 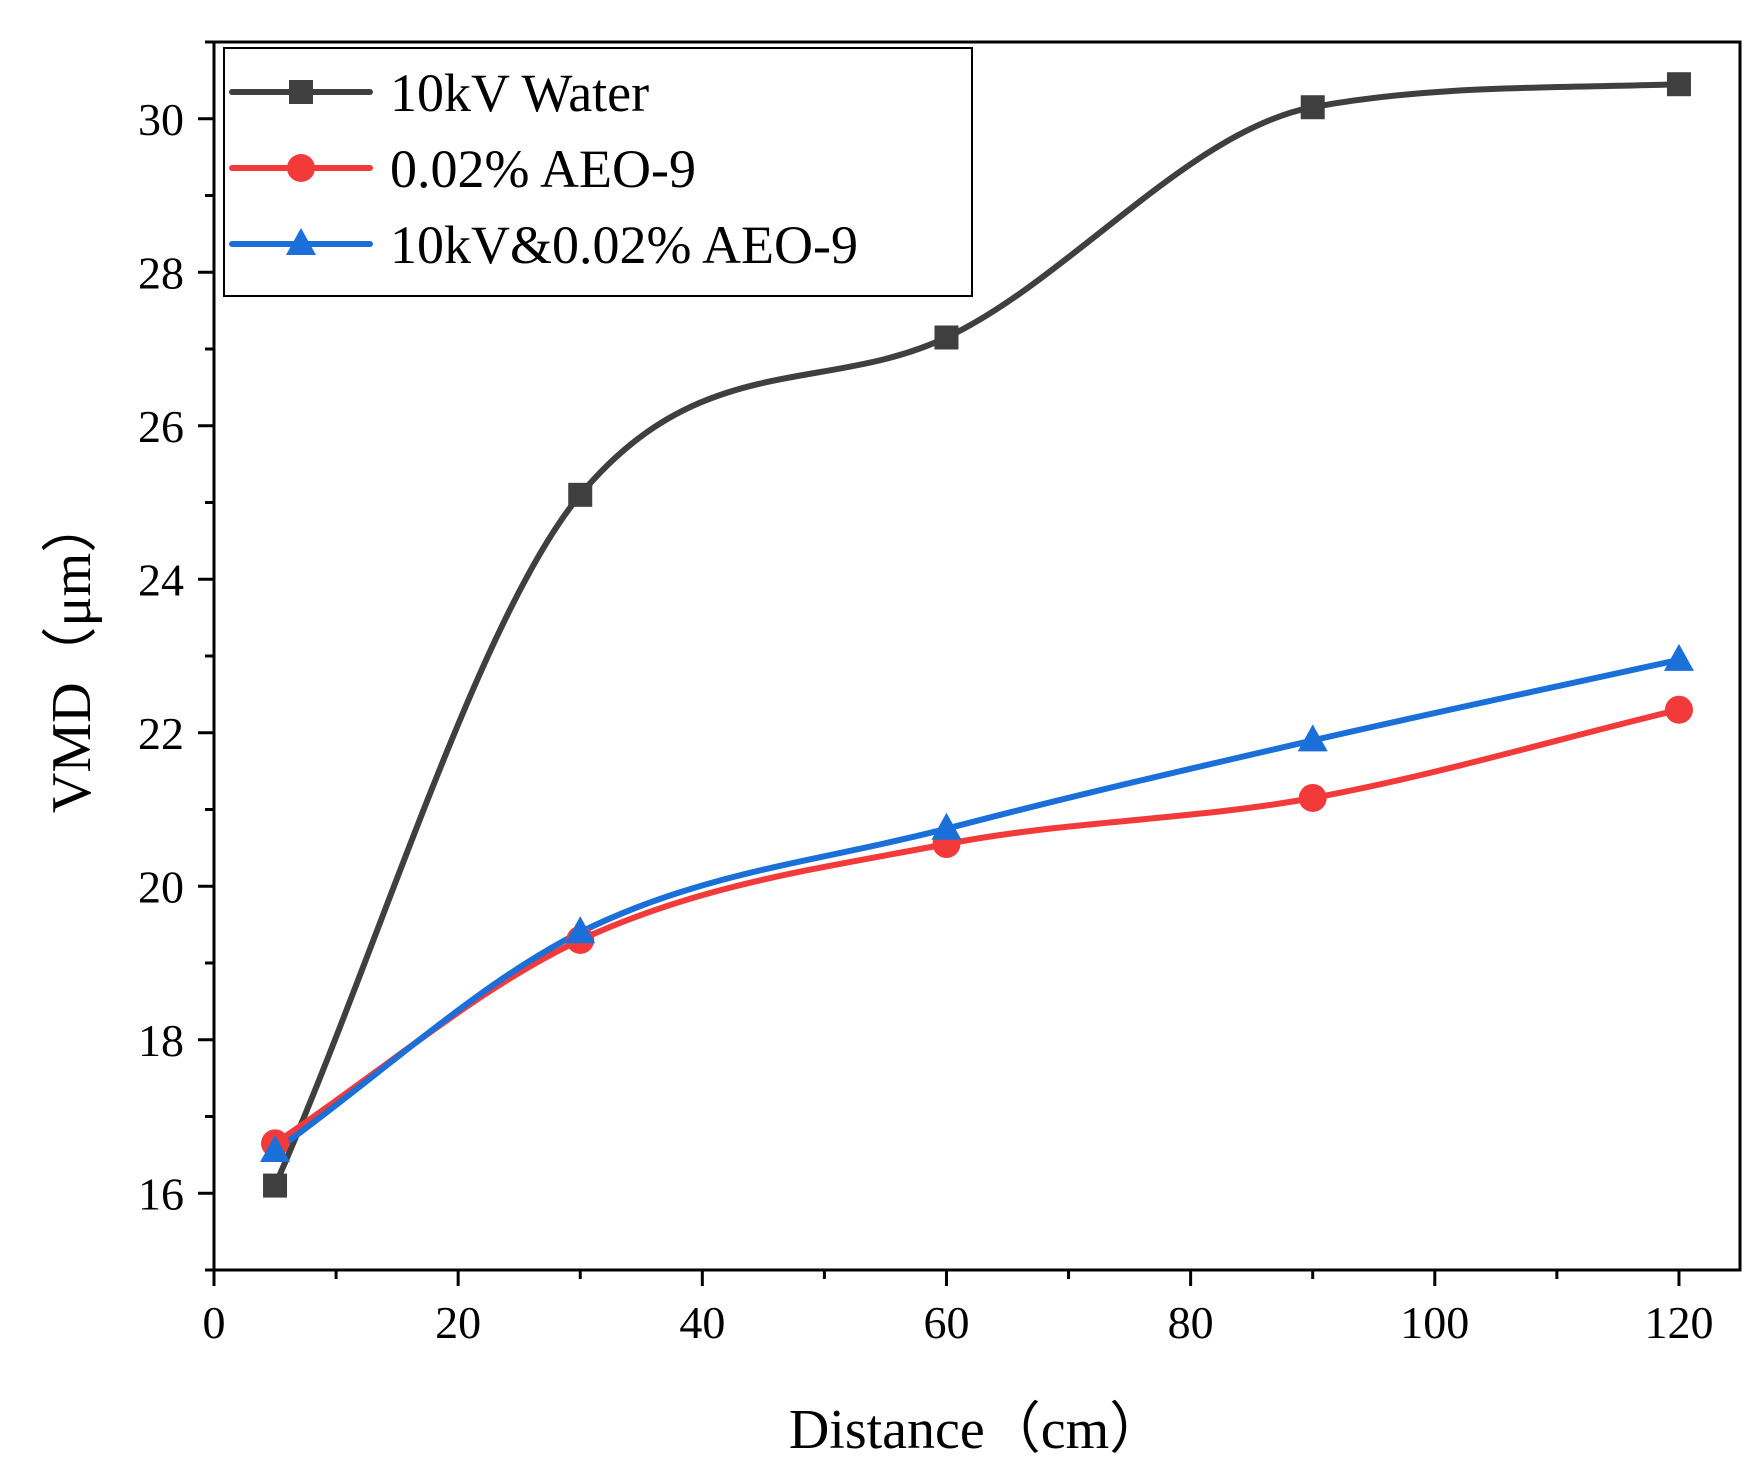 I want to click on y-tick-label: 30, so click(x=161, y=119).